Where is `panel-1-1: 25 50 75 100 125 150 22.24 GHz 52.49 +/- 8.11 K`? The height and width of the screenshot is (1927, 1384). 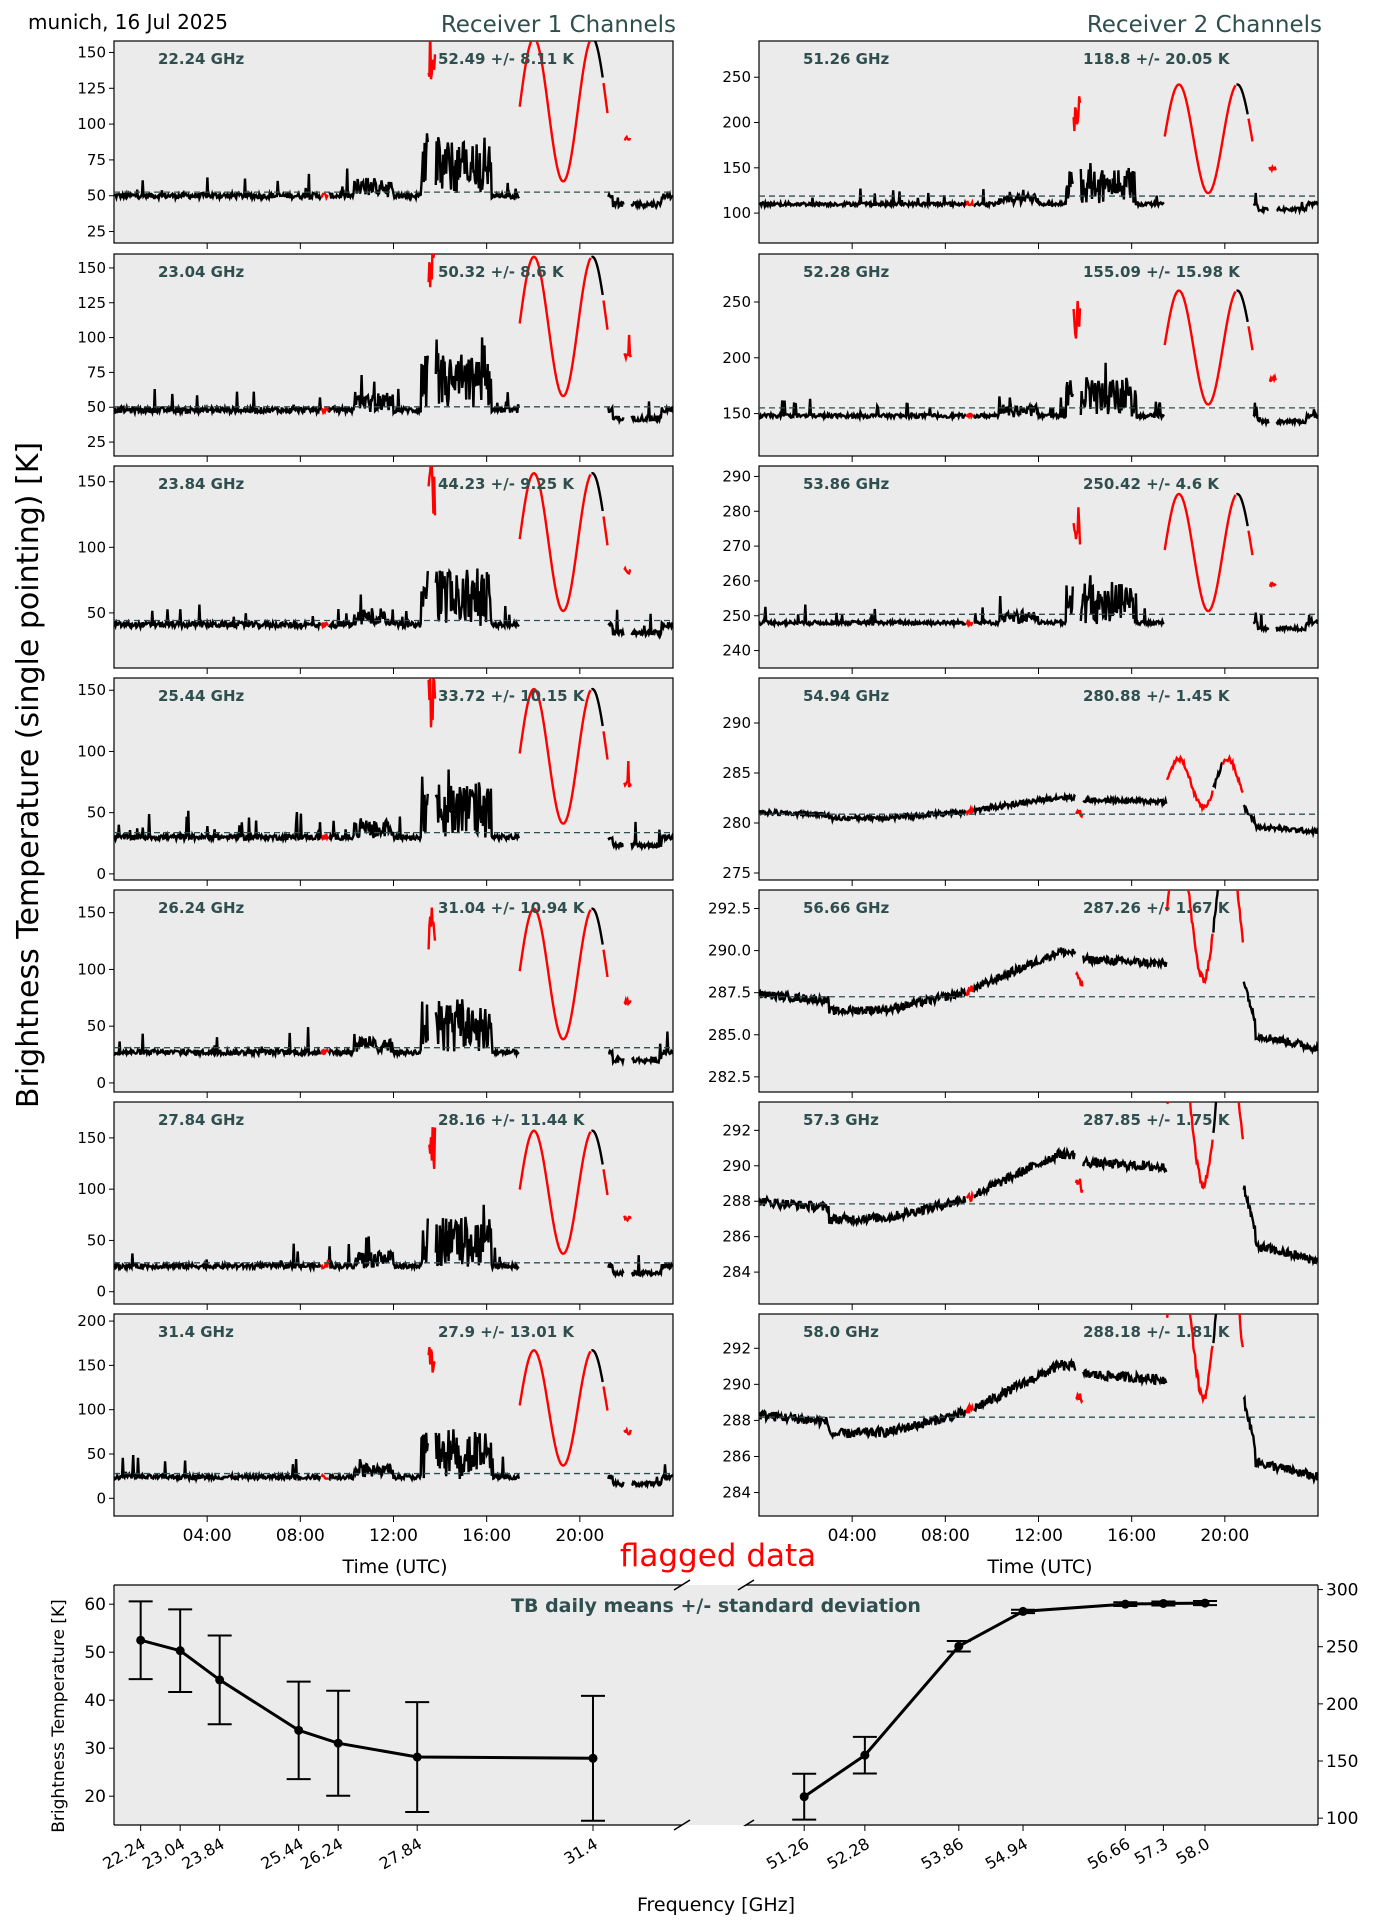 panel-1-1: 25 50 75 100 125 150 22.24 GHz 52.49 +/- 8.11 K is located at coordinates (375, 144).